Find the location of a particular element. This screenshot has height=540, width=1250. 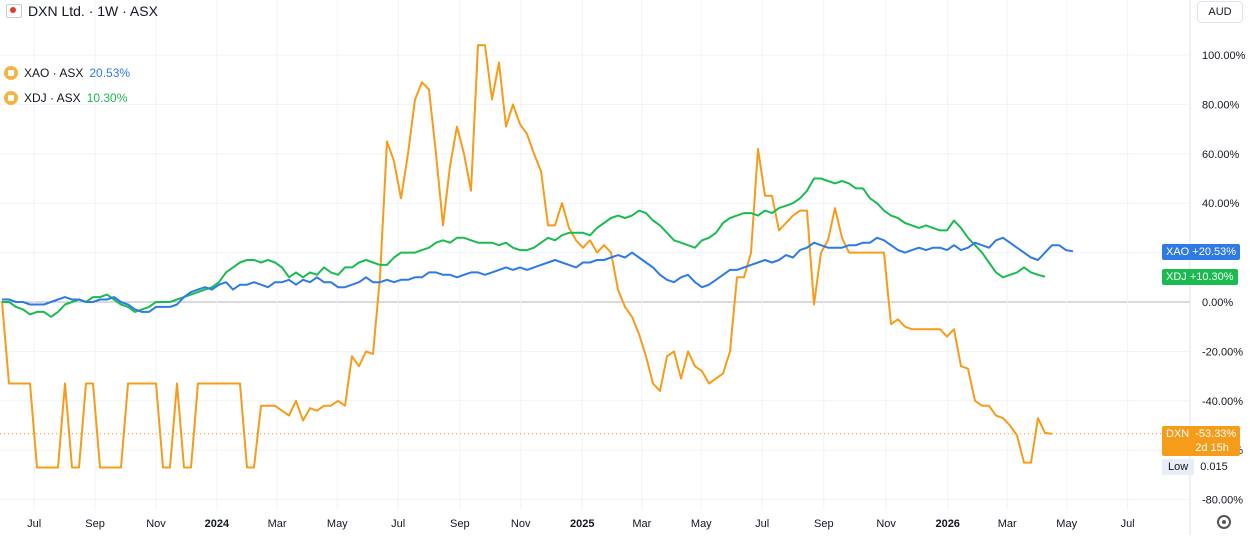

tag-value: -53.33% is located at coordinates (1216, 434).